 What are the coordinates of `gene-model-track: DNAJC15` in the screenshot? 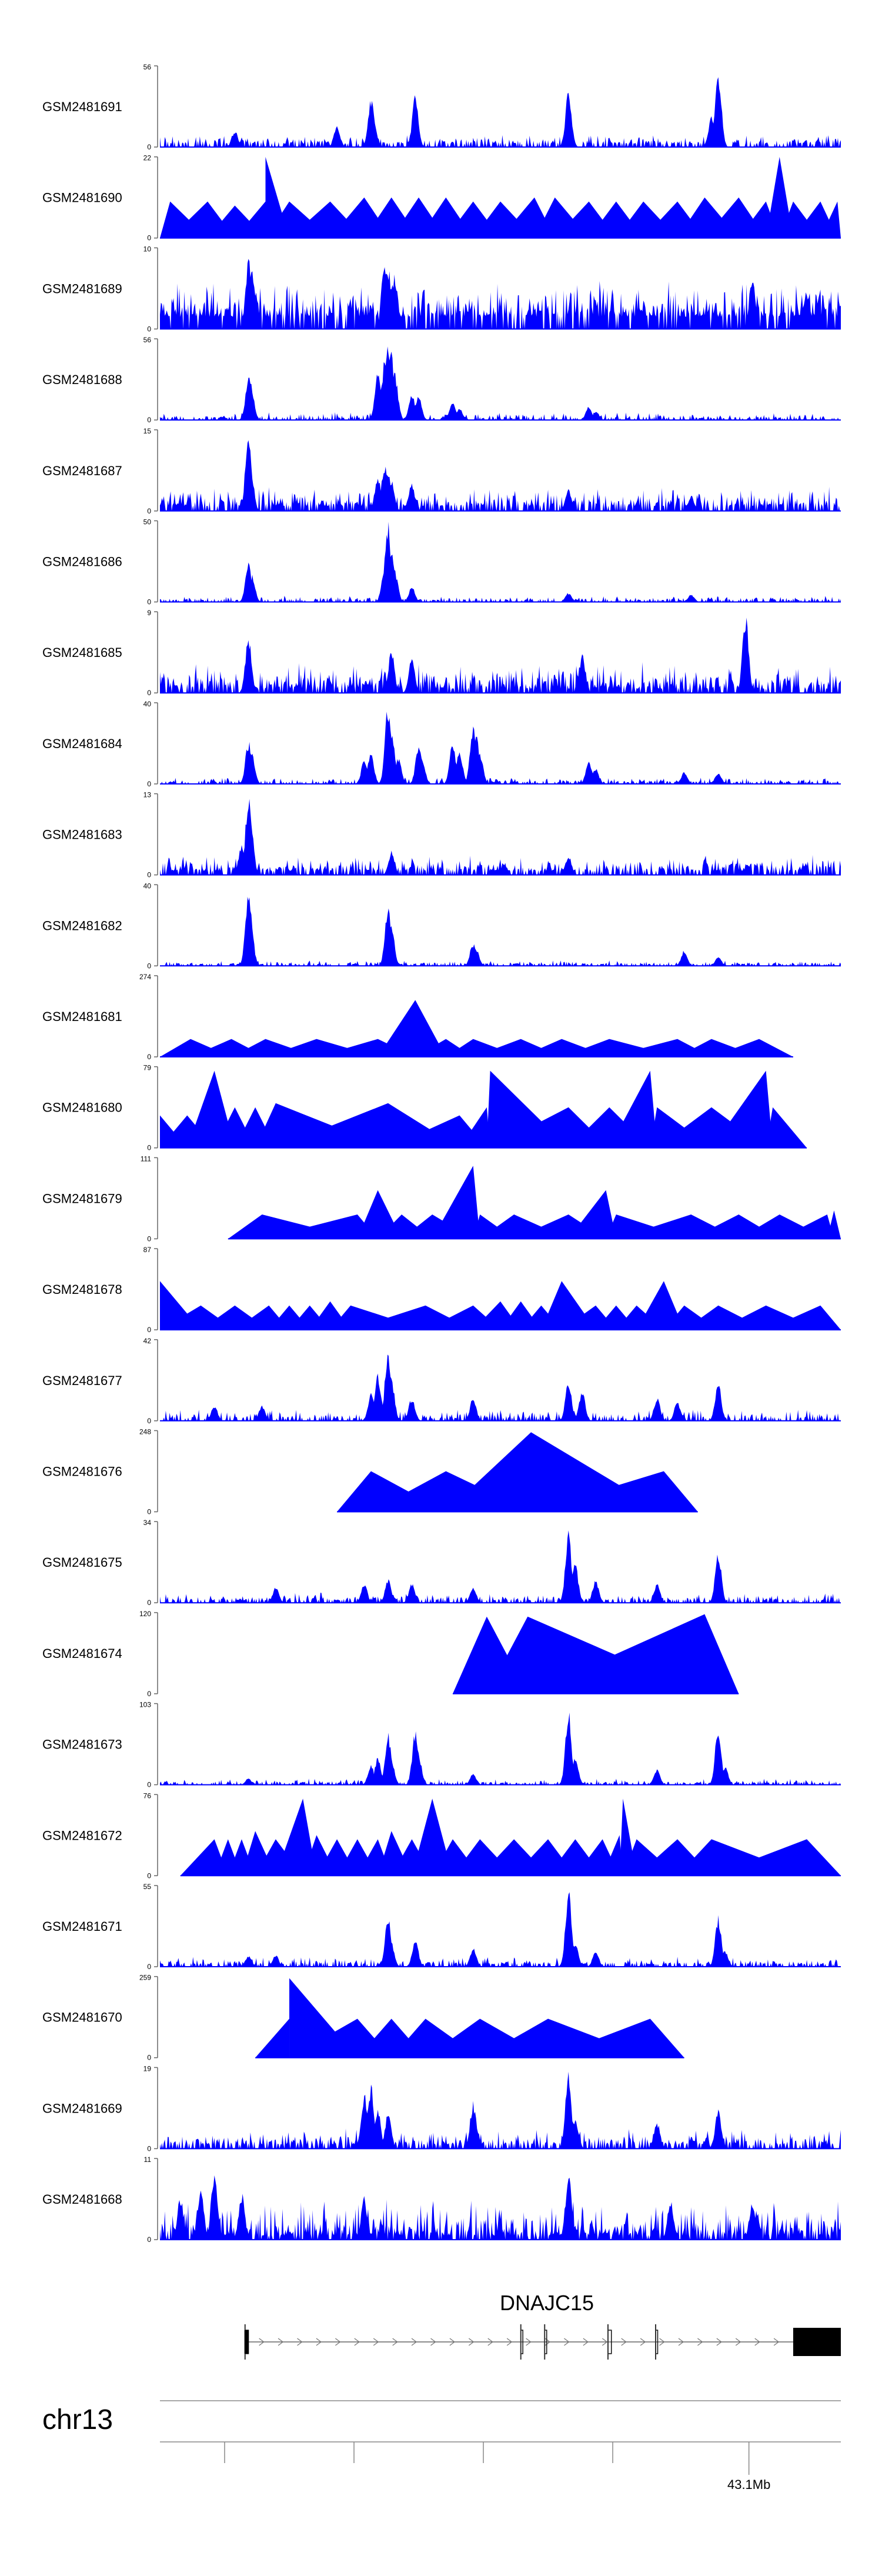 It's located at (542, 2325).